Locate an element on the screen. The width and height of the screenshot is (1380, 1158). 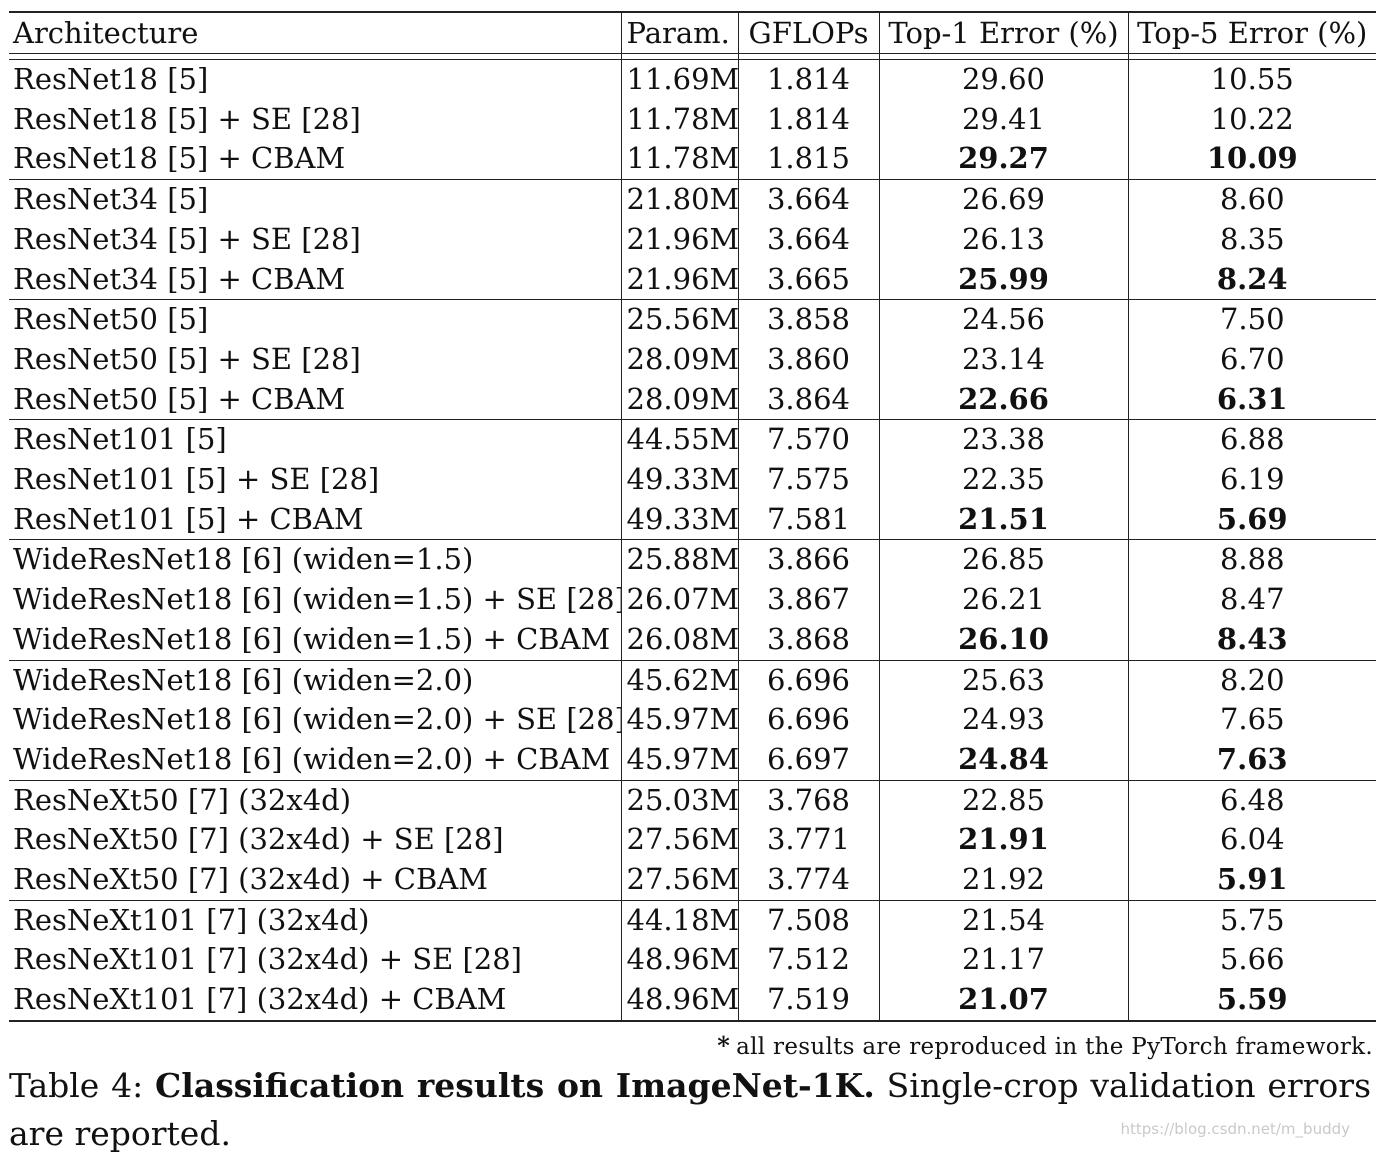
cell-top1-error: 23.38 is located at coordinates (1003, 440).